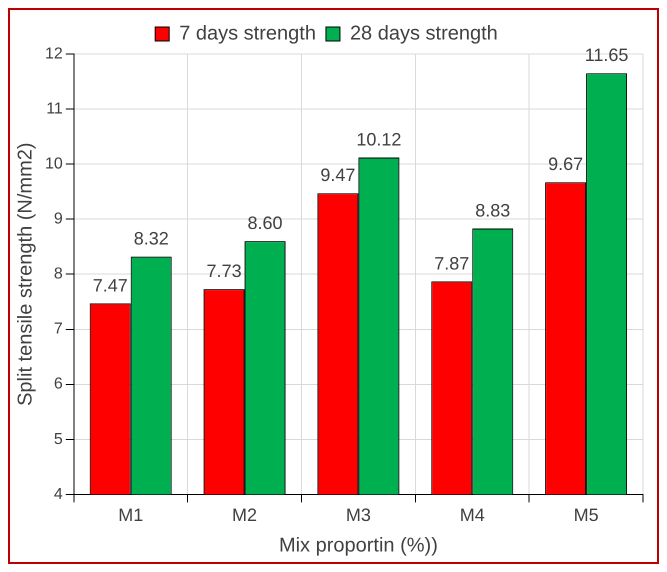 The image size is (667, 572). What do you see at coordinates (58, 439) in the screenshot?
I see `y-tick-label: 5` at bounding box center [58, 439].